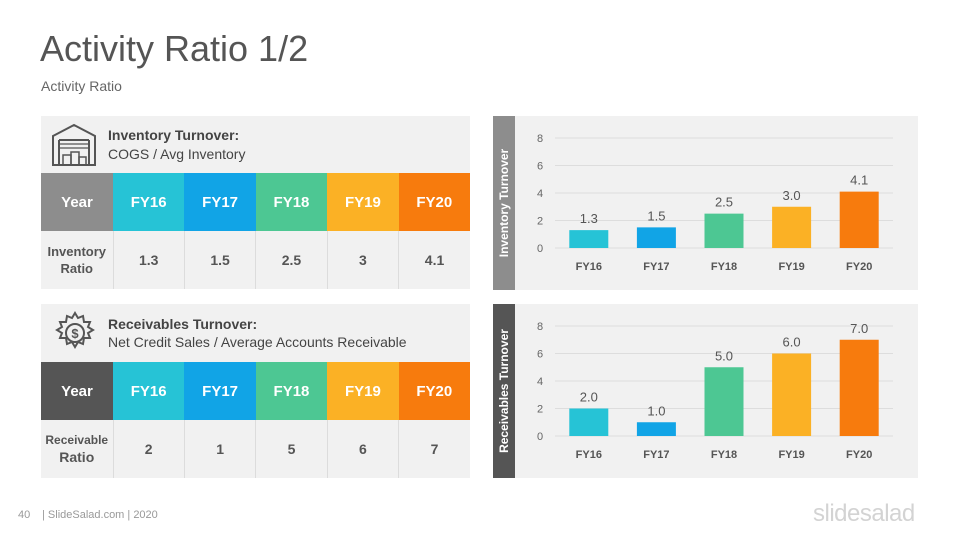 The height and width of the screenshot is (540, 960). What do you see at coordinates (183, 324) in the screenshot?
I see `receivables-title: Receivables Turnover:` at bounding box center [183, 324].